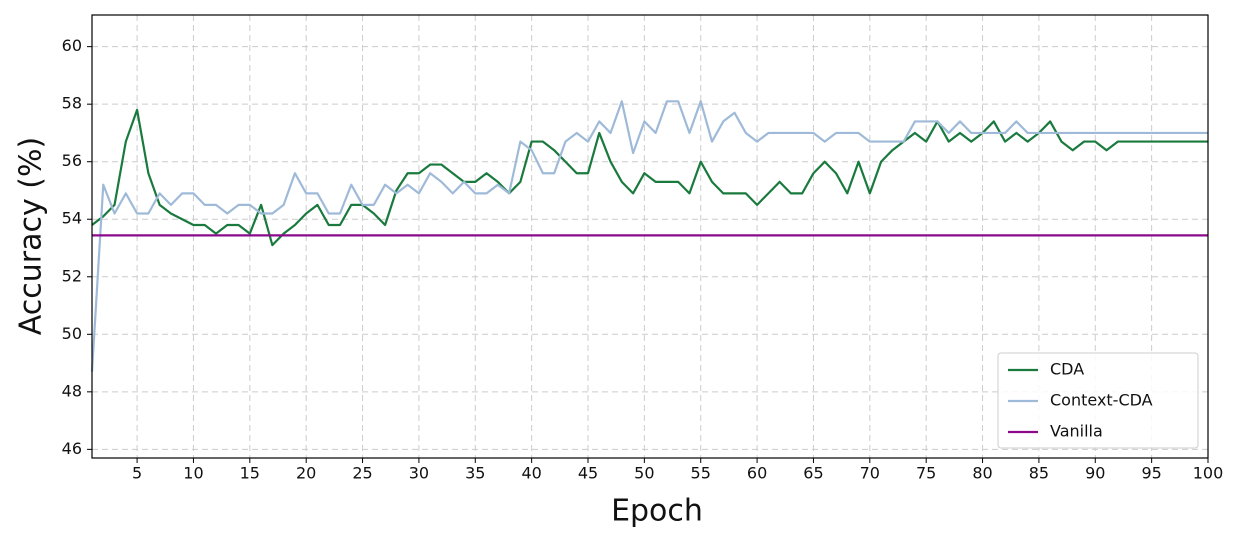  What do you see at coordinates (72, 103) in the screenshot?
I see `y-tick-label: 58` at bounding box center [72, 103].